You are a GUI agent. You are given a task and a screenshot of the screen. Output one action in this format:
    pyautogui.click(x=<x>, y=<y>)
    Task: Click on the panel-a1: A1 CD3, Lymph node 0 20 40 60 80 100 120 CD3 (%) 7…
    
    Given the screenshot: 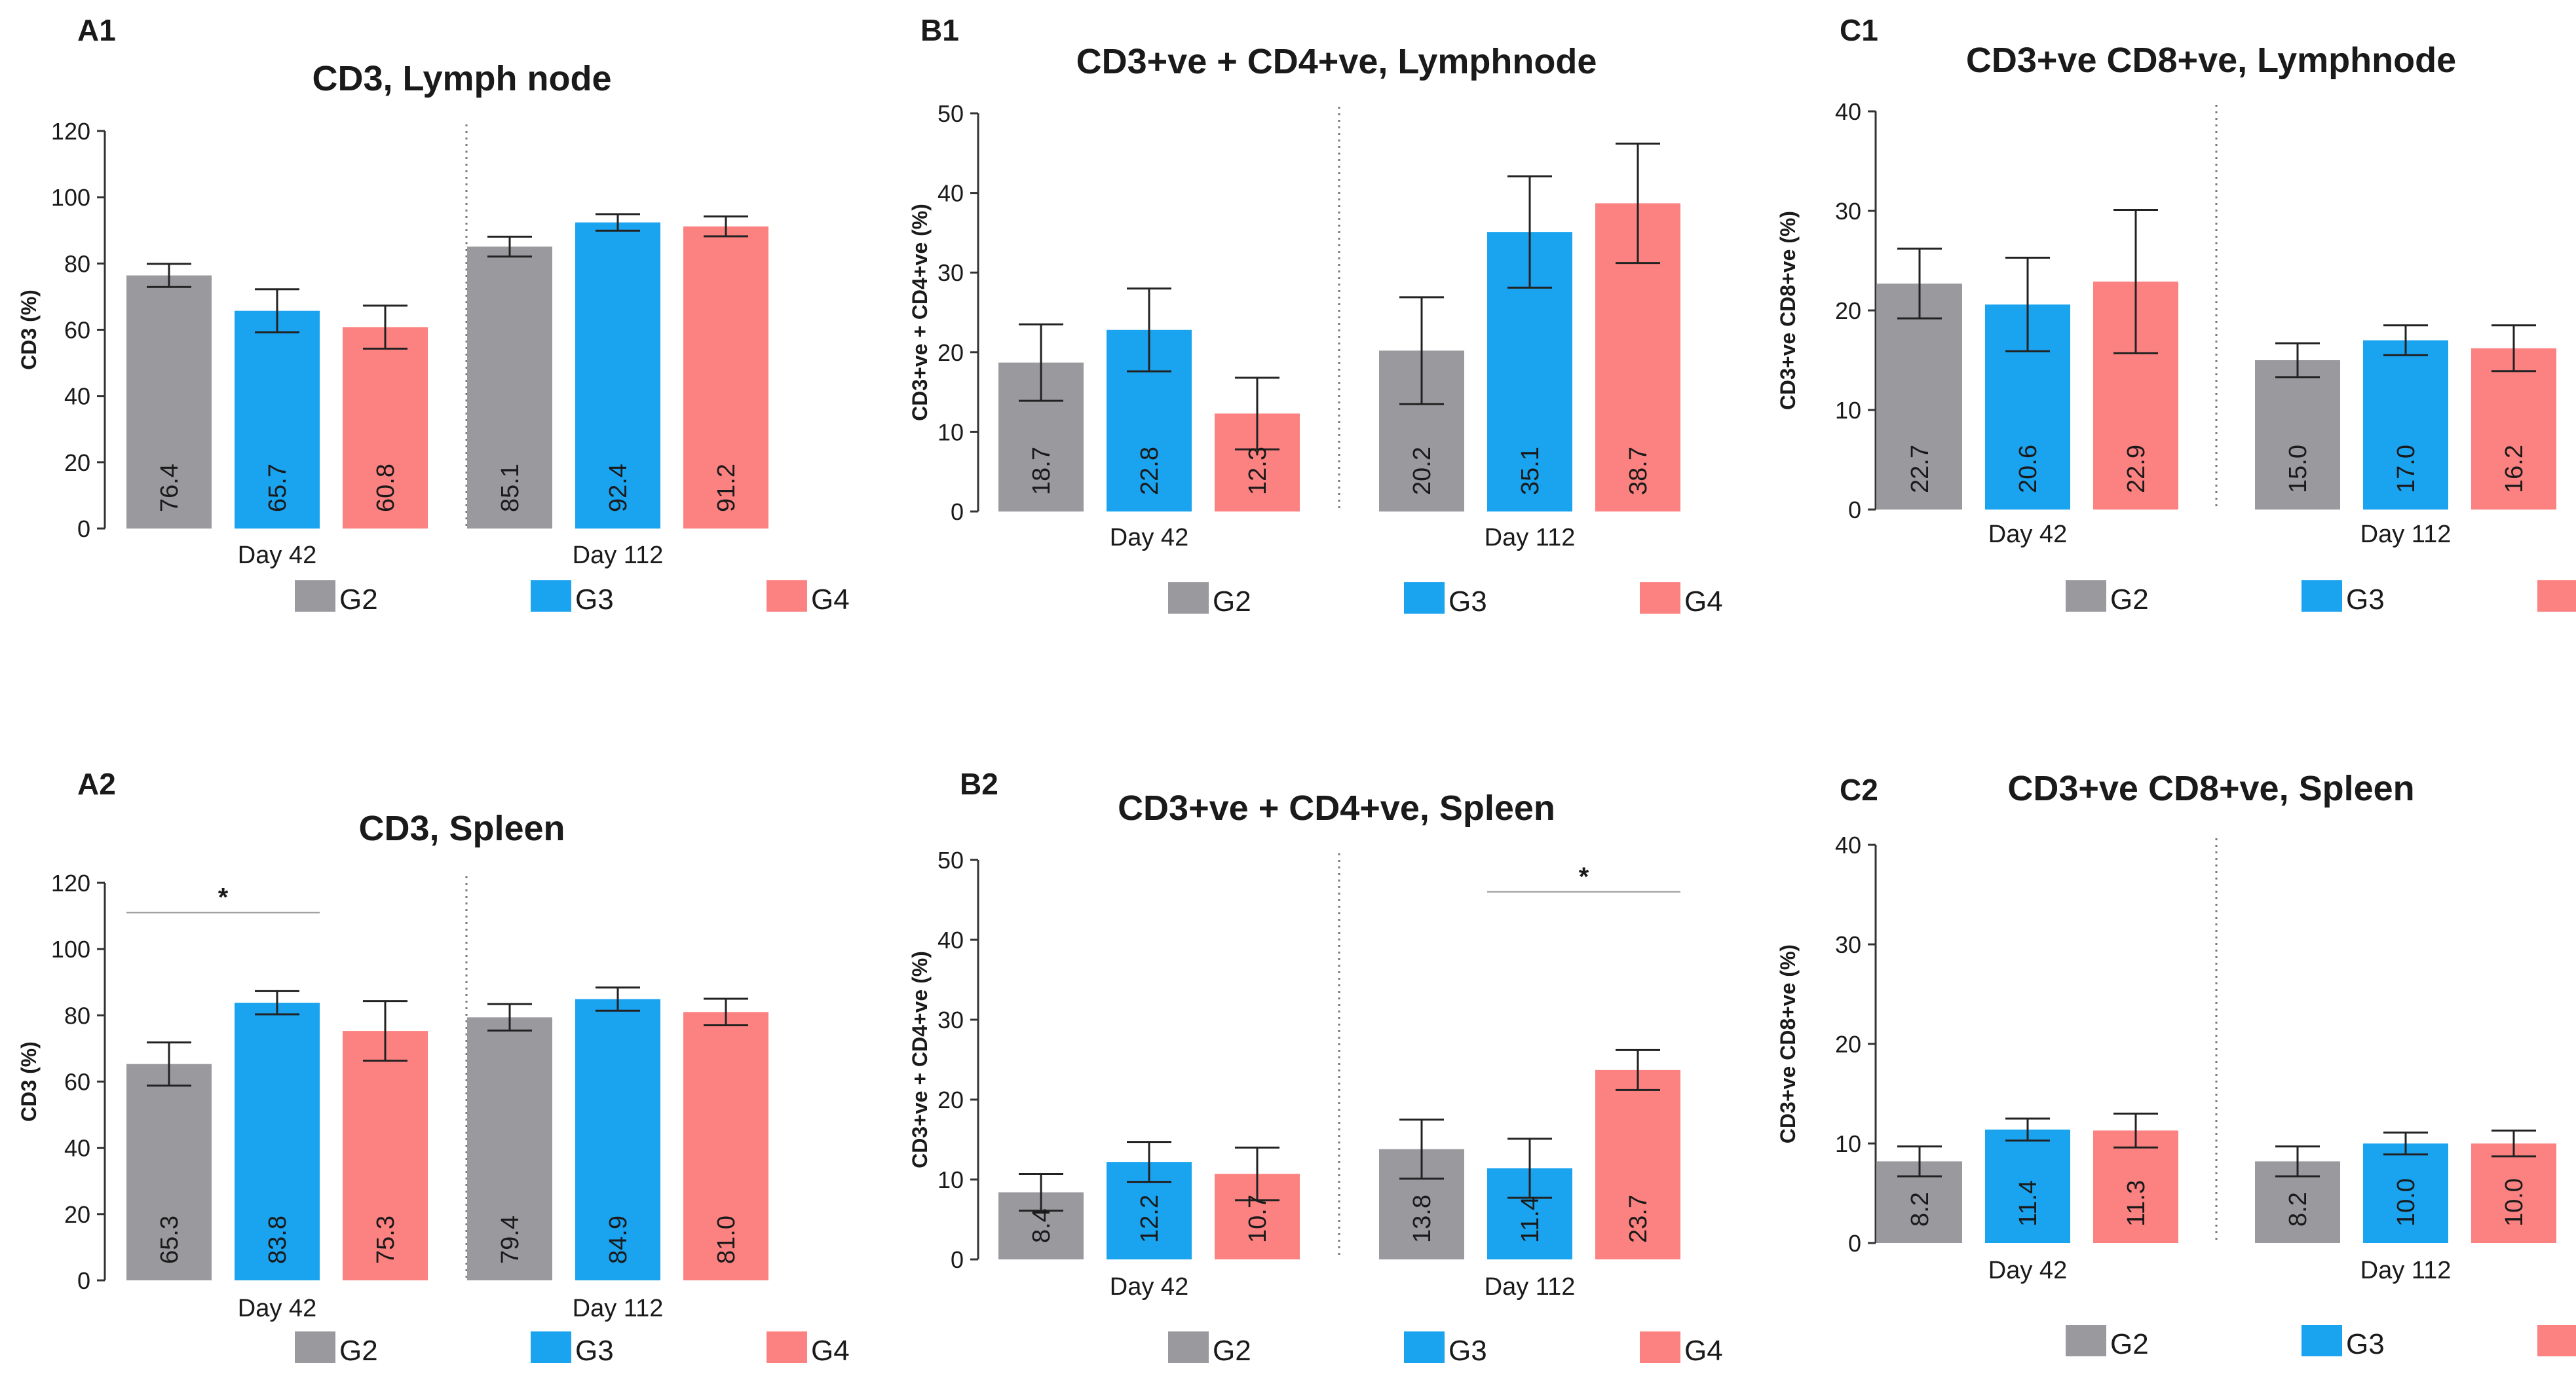 What is the action you would take?
    pyautogui.click(x=433, y=314)
    